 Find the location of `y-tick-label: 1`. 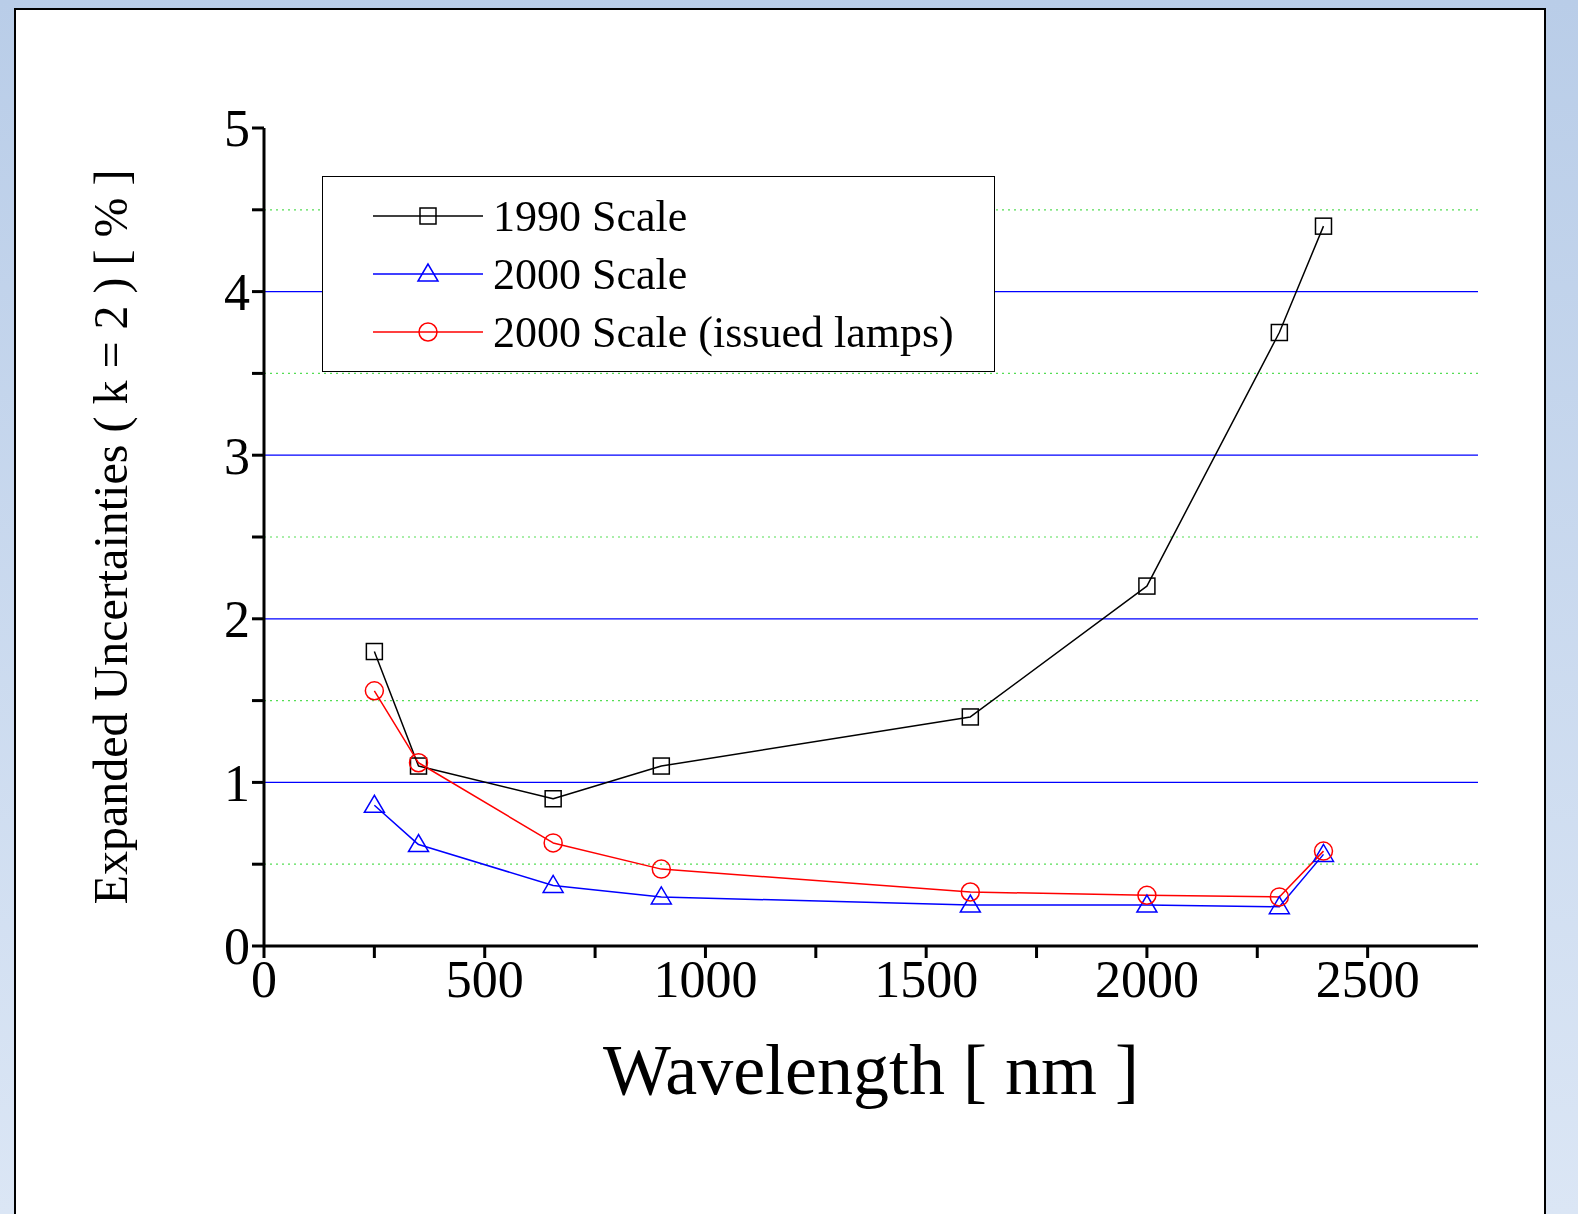

y-tick-label: 1 is located at coordinates (237, 783).